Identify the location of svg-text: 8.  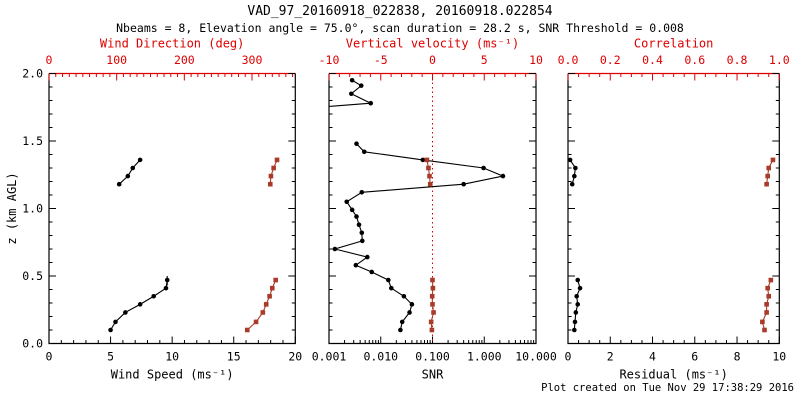
(737, 357).